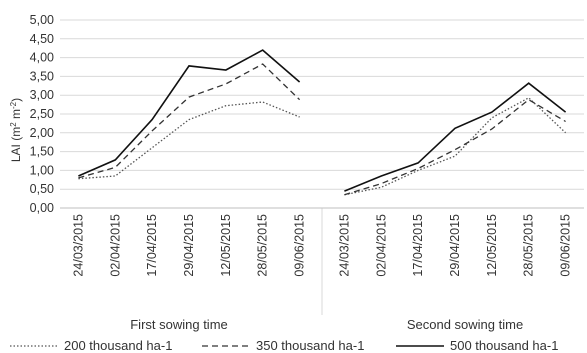 Image resolution: width=587 pixels, height=353 pixels. What do you see at coordinates (42, 58) in the screenshot?
I see `y-tick-label: 4,00` at bounding box center [42, 58].